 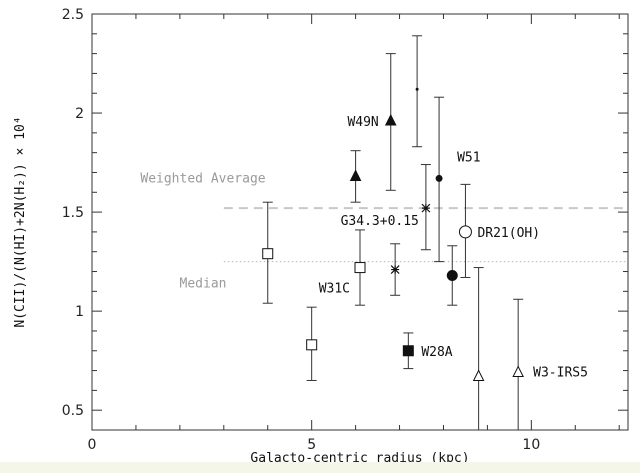 What do you see at coordinates (508, 233) in the screenshot?
I see `point-label: DR21(OH)` at bounding box center [508, 233].